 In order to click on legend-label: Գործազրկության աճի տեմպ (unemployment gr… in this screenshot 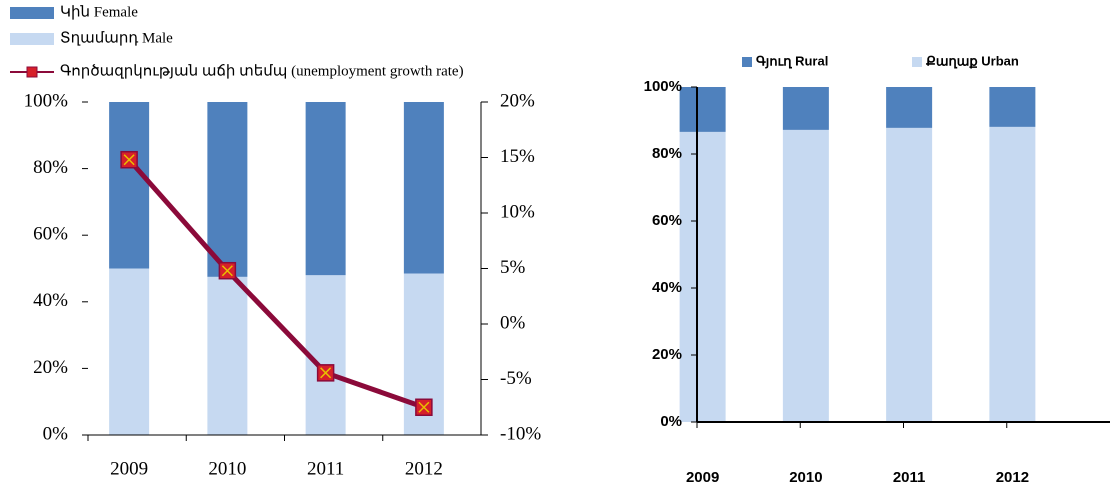, I will do `click(262, 71)`.